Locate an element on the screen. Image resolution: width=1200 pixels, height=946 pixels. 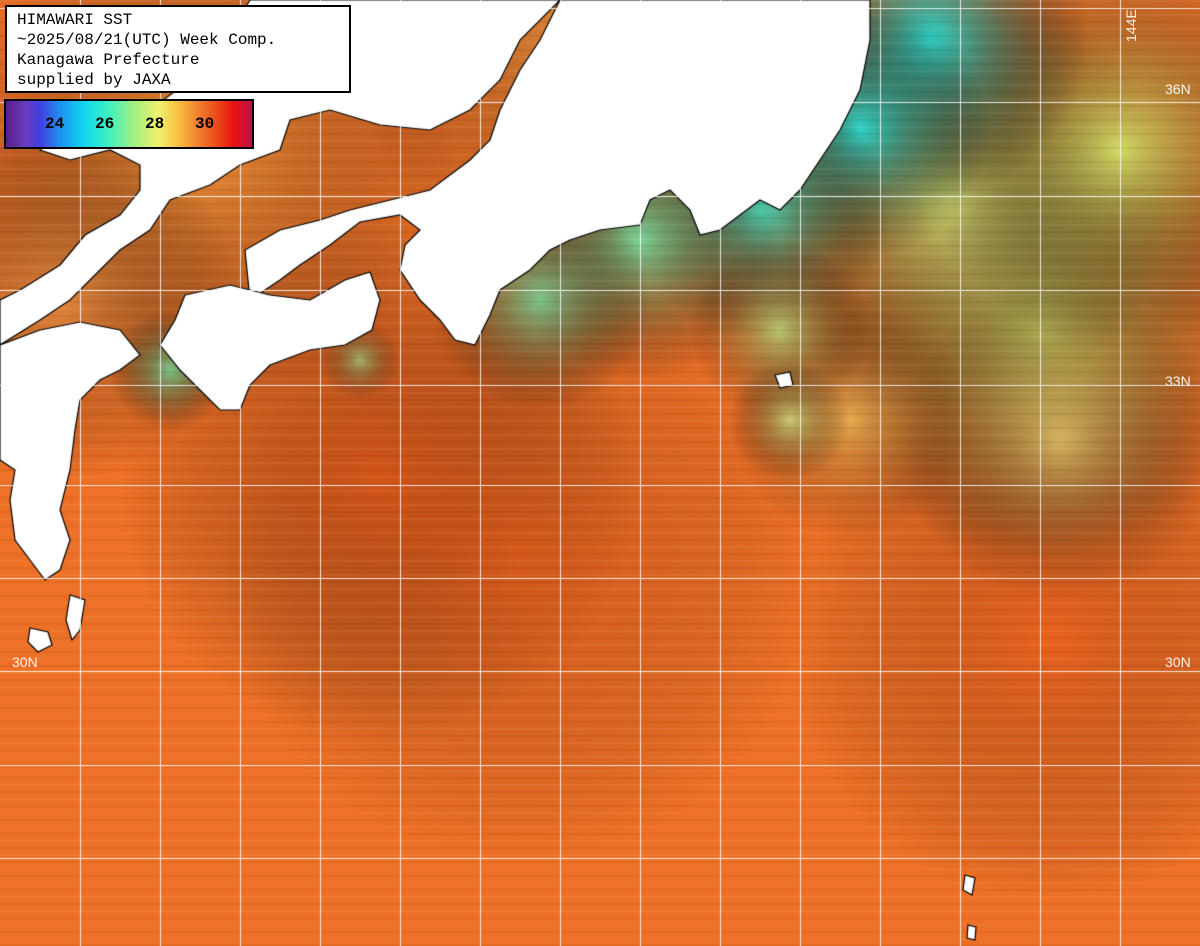
lon-label-144e: 144E is located at coordinates (1131, 25).